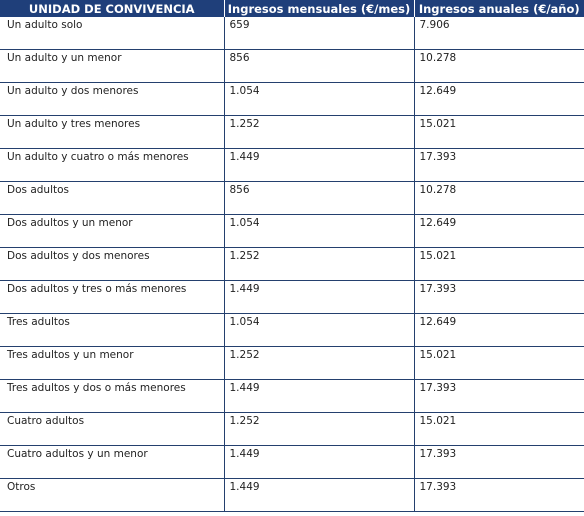 Image resolution: width=584 pixels, height=516 pixels. I want to click on header-ingresos-mensuales: Ingresos mensuales (€/mes), so click(319, 8).